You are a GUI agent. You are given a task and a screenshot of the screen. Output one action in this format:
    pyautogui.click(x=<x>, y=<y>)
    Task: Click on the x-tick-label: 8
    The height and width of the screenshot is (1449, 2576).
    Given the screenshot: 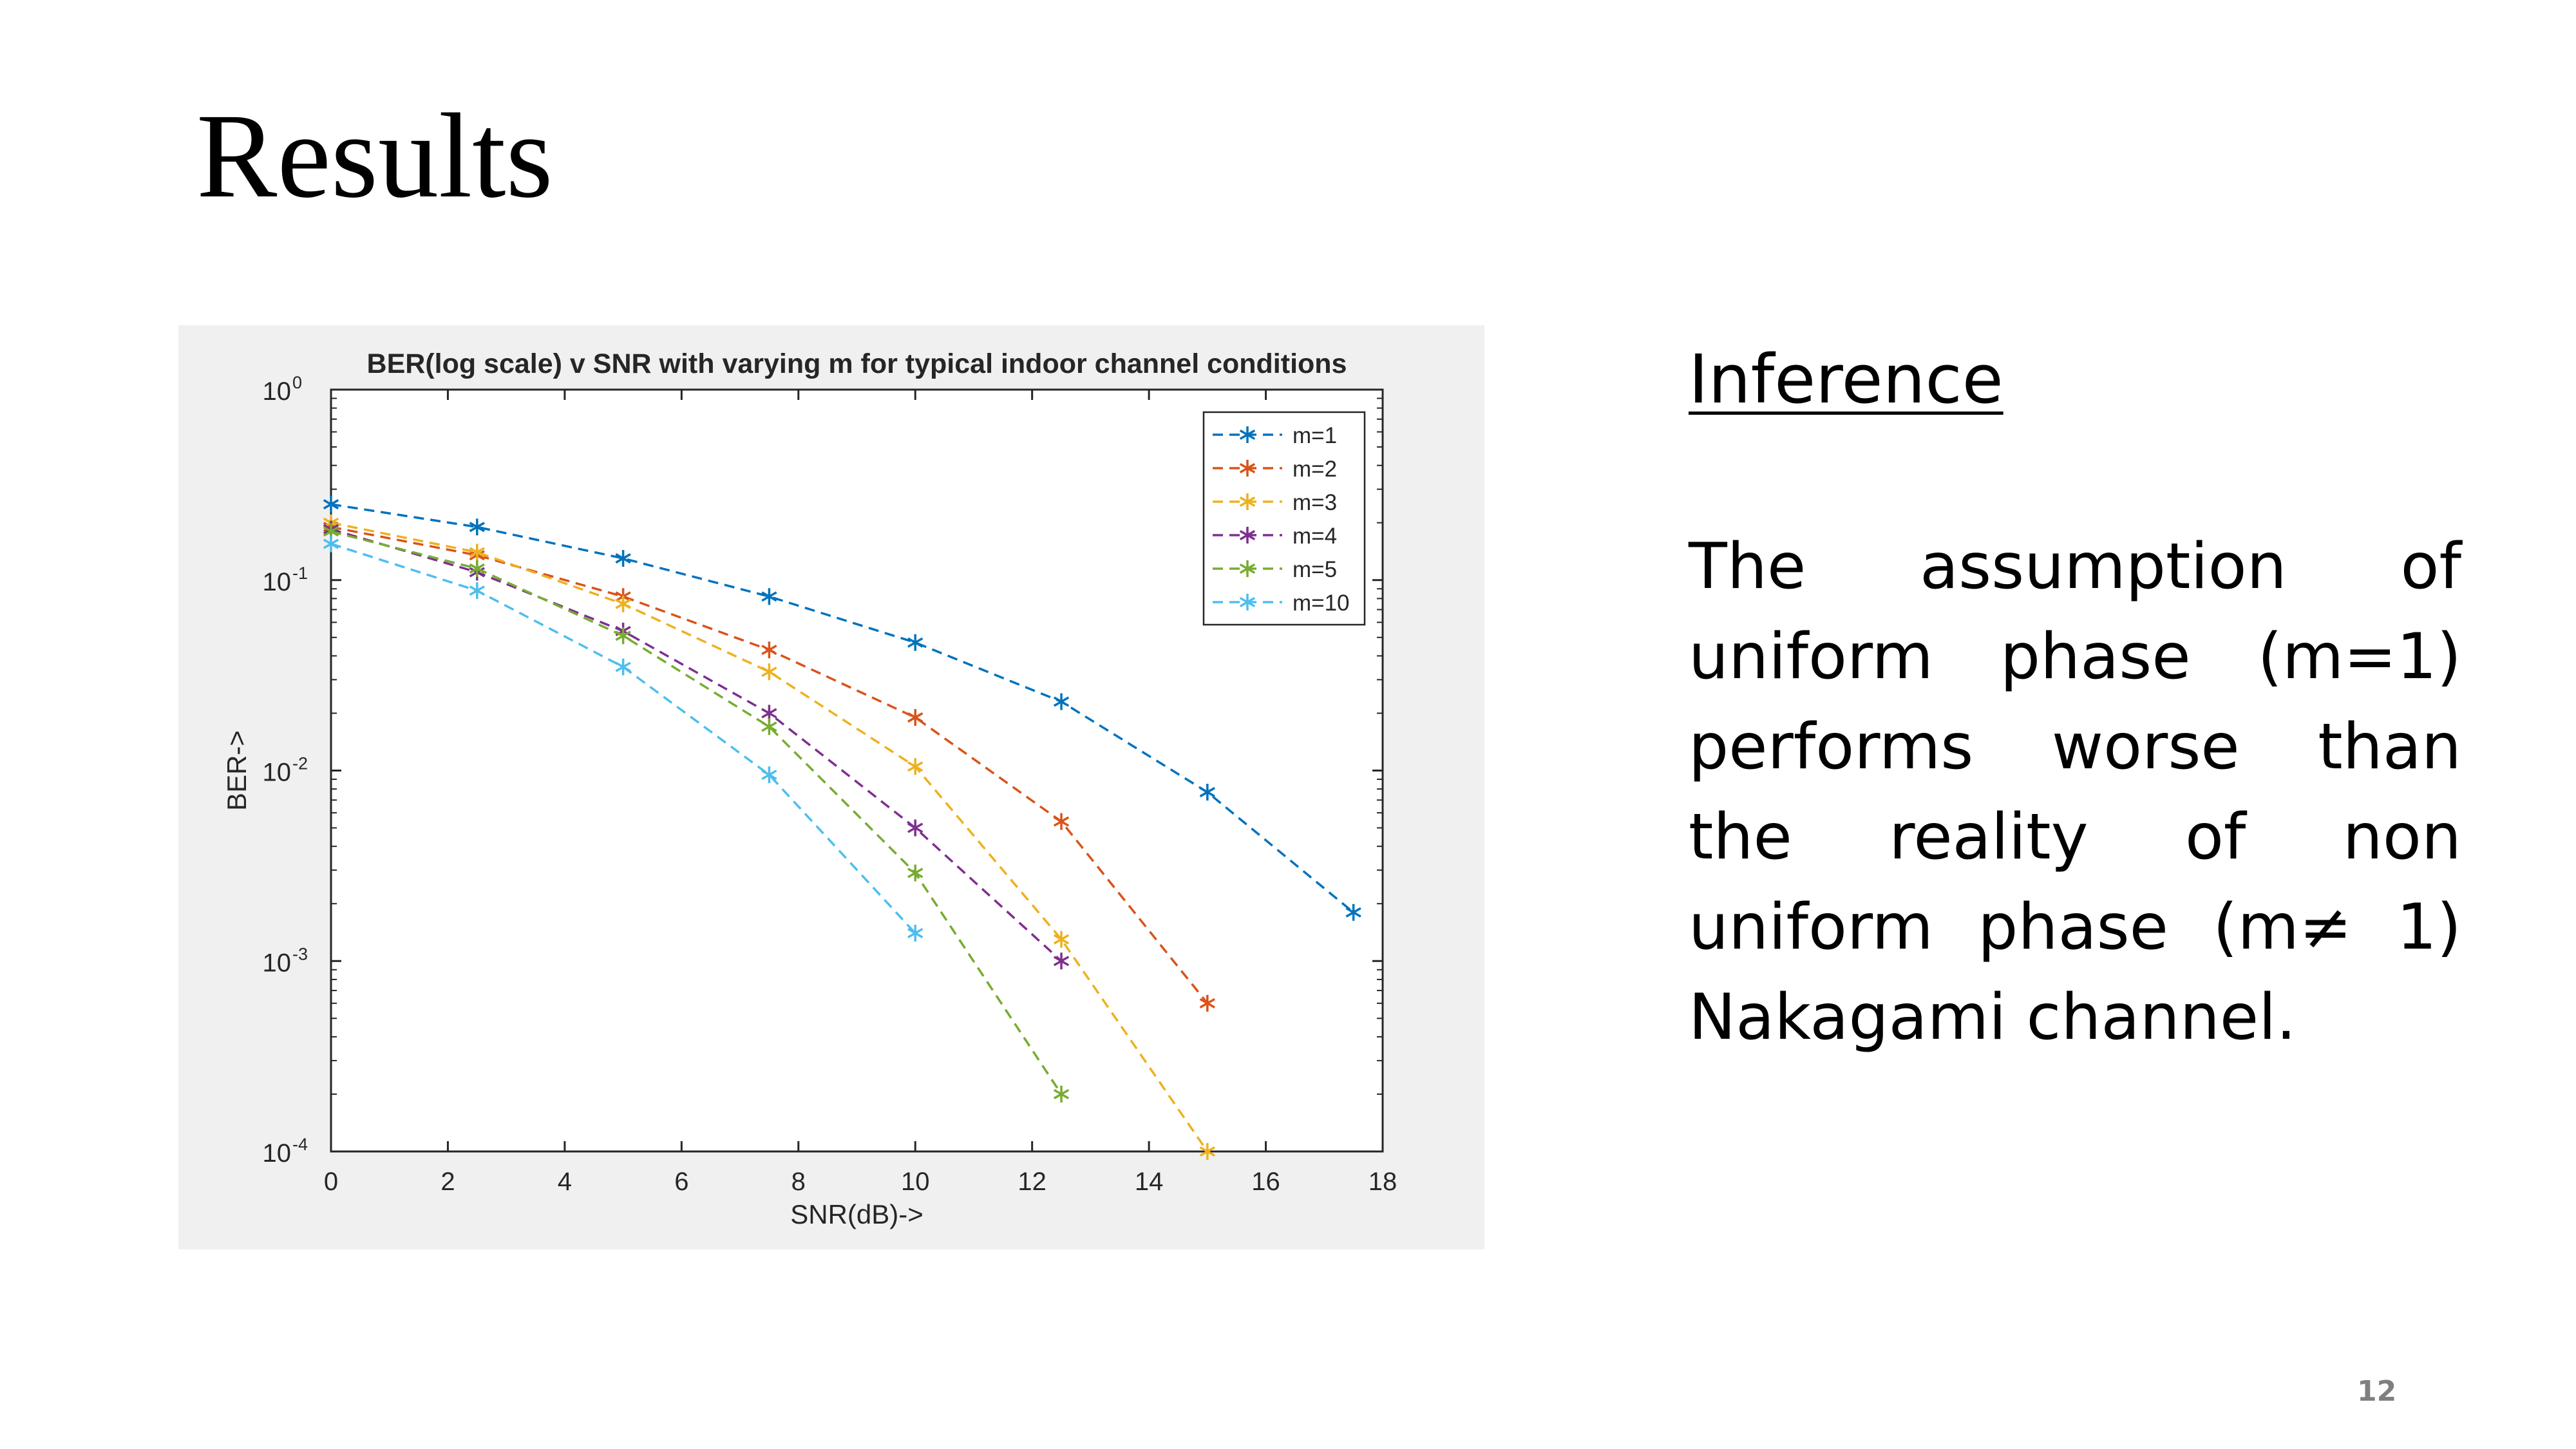 What is the action you would take?
    pyautogui.click(x=798, y=1182)
    